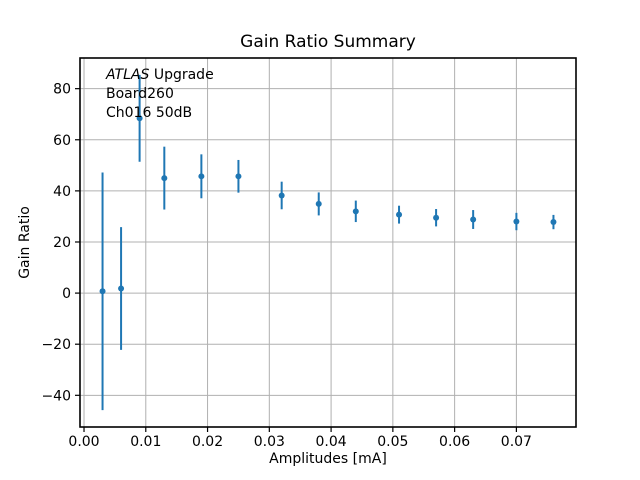  I want to click on x-tick-label: 0.06, so click(454, 442).